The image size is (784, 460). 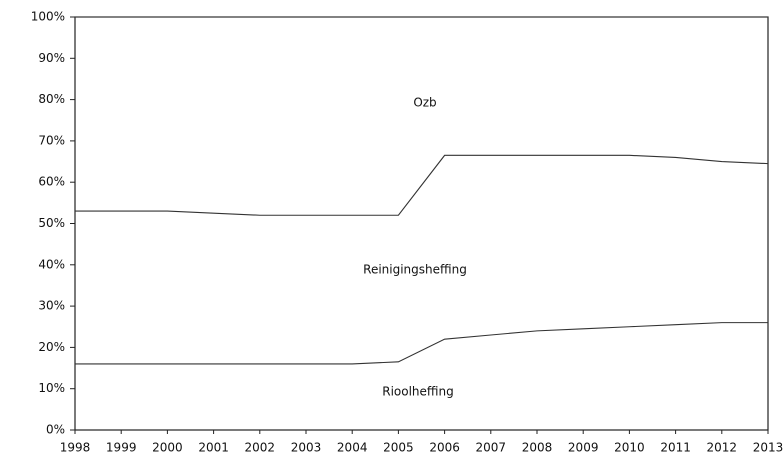 What do you see at coordinates (491, 448) in the screenshot?
I see `x-tick-label: 2007` at bounding box center [491, 448].